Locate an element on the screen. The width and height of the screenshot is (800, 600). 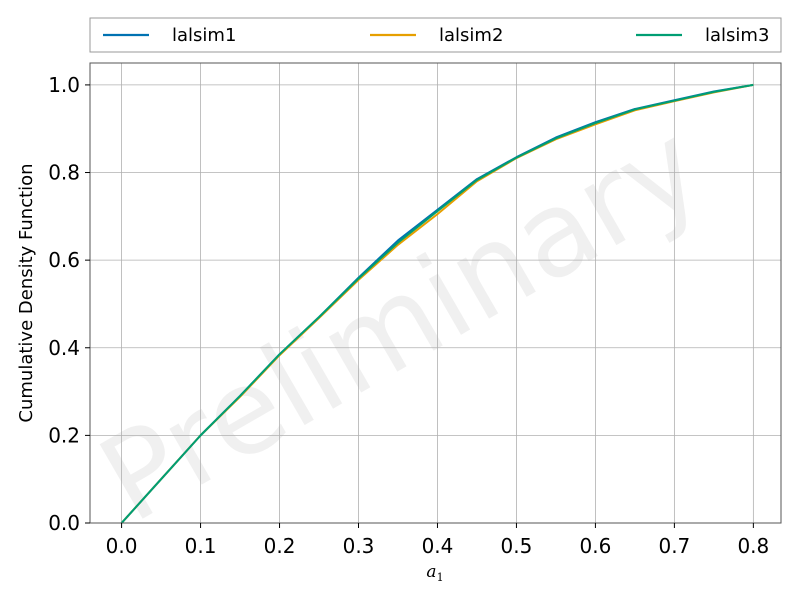
x-axis-label: a1 is located at coordinates (434, 573).